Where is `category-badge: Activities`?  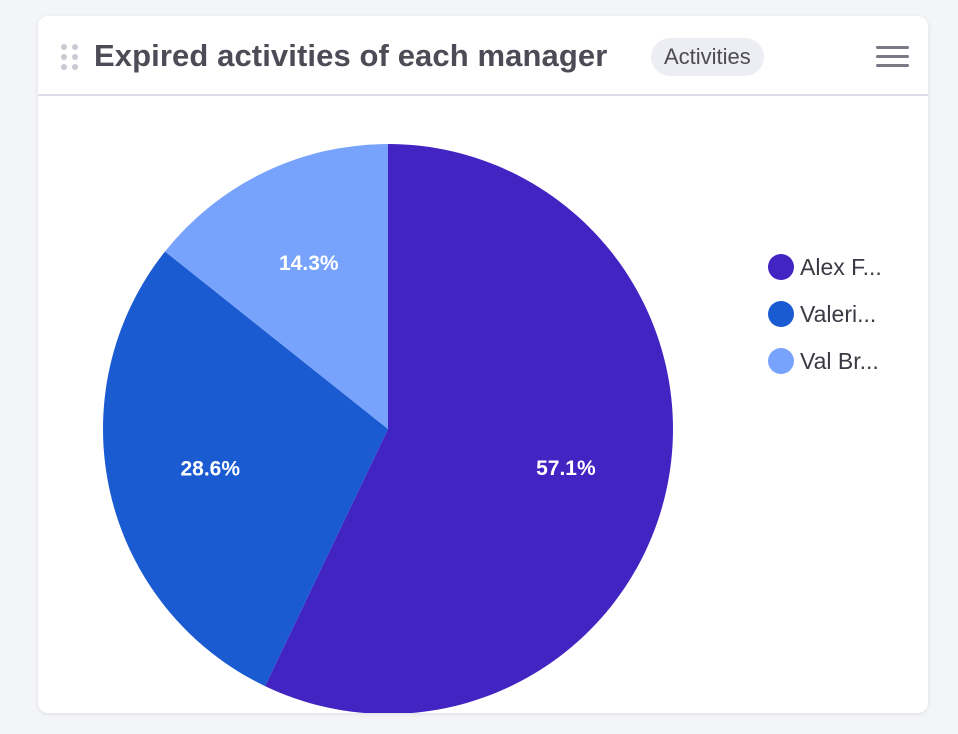
category-badge: Activities is located at coordinates (707, 57).